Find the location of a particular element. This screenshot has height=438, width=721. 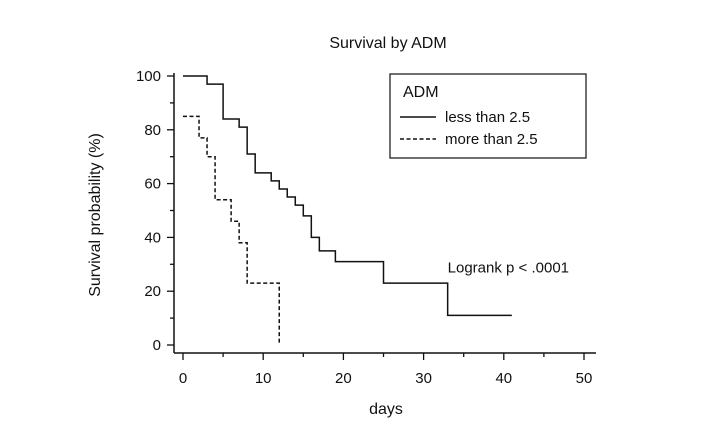

x-tick-label: 0 is located at coordinates (183, 378).